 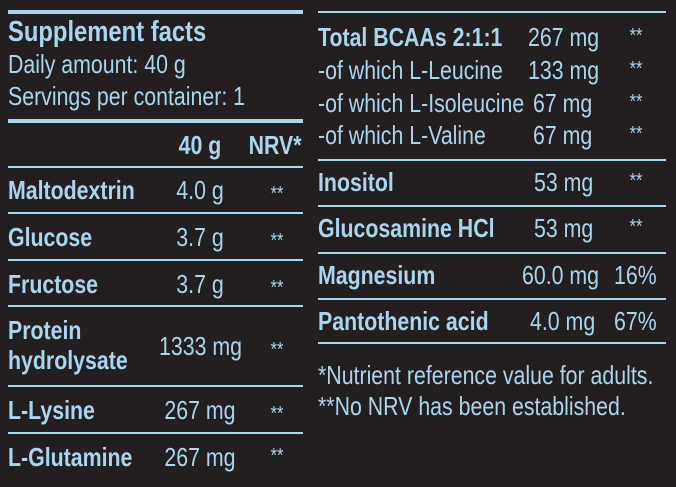 I want to click on header-amount: 40 g, so click(x=200, y=145).